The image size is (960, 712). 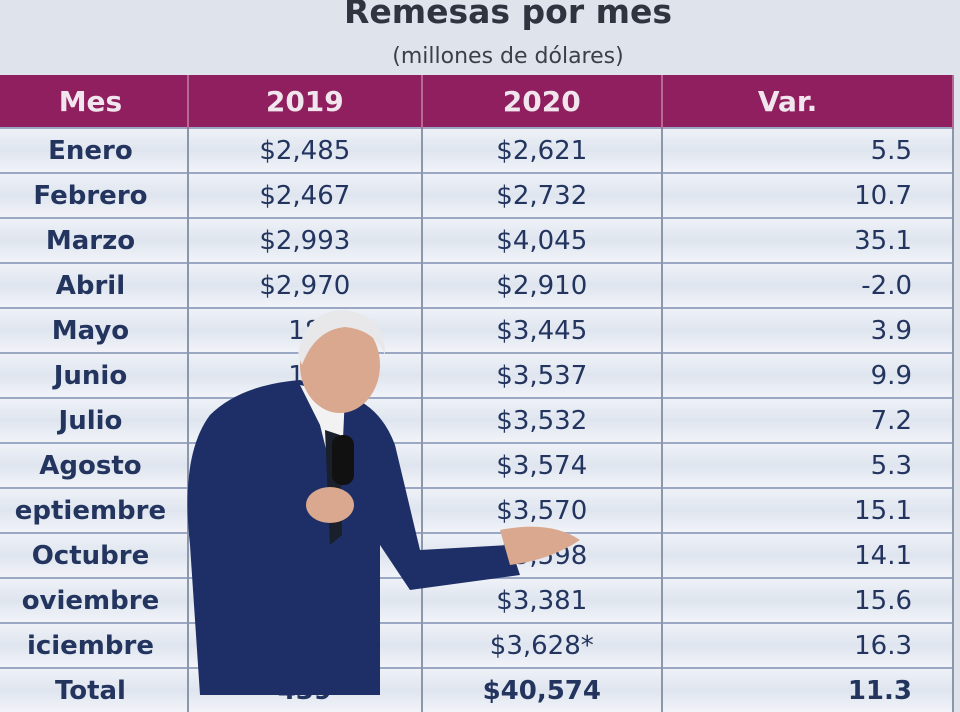 I want to click on cell-value-2019: $2,485, so click(x=305, y=150).